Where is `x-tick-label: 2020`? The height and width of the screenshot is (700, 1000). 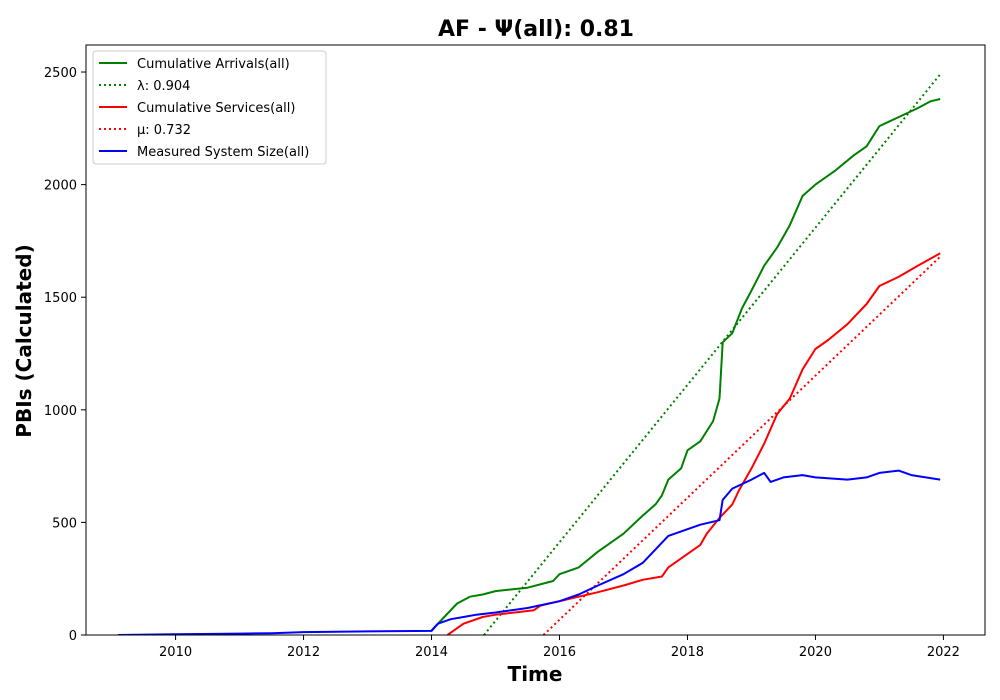
x-tick-label: 2020 is located at coordinates (815, 652).